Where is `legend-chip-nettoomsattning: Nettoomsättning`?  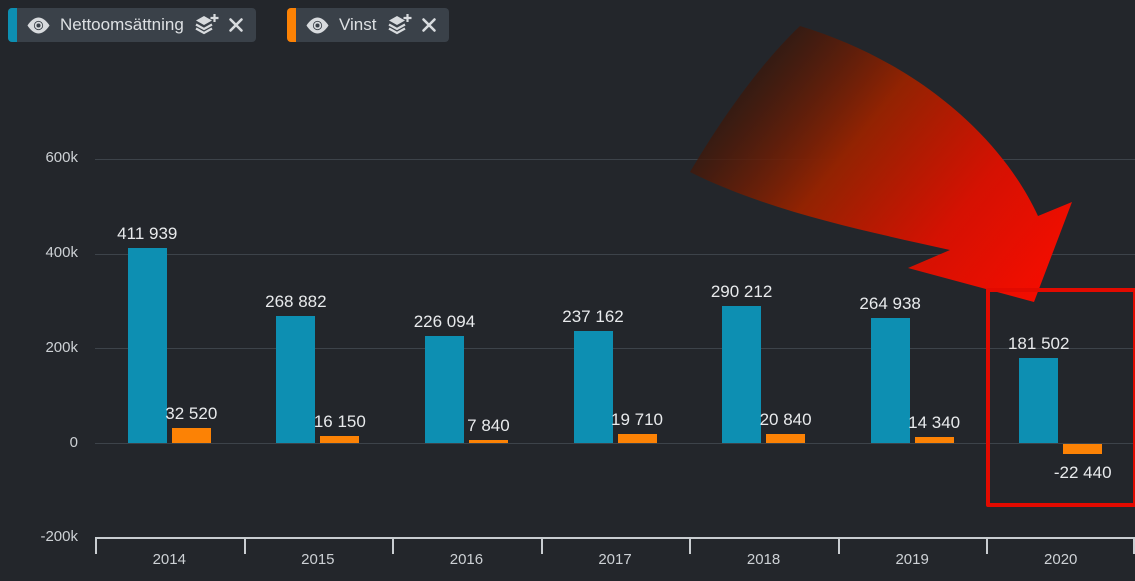 legend-chip-nettoomsattning: Nettoomsättning is located at coordinates (132, 25).